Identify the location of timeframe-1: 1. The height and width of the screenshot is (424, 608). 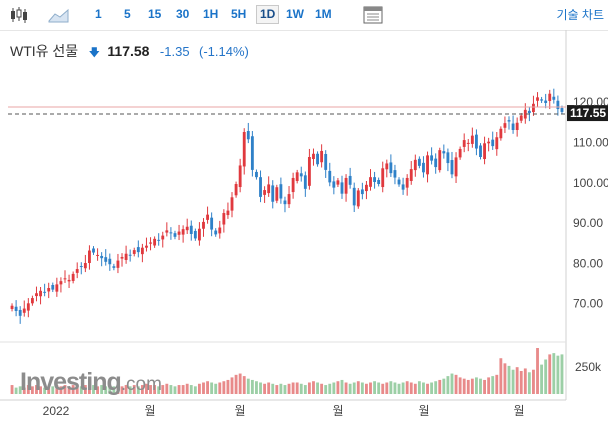
(98, 14).